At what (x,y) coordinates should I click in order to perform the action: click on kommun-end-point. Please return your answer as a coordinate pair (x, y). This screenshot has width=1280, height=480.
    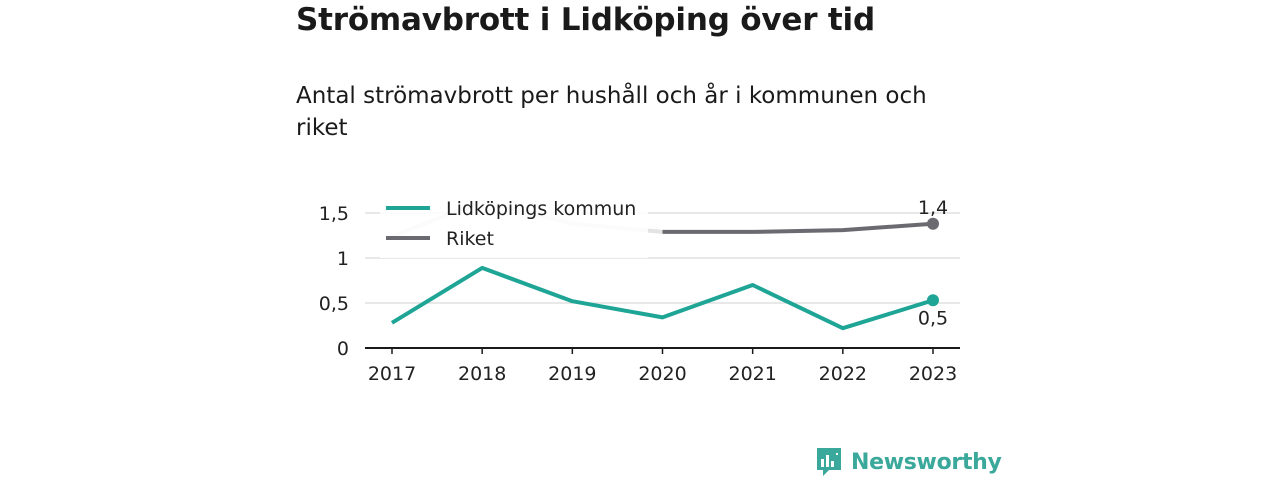
    Looking at the image, I should click on (933, 300).